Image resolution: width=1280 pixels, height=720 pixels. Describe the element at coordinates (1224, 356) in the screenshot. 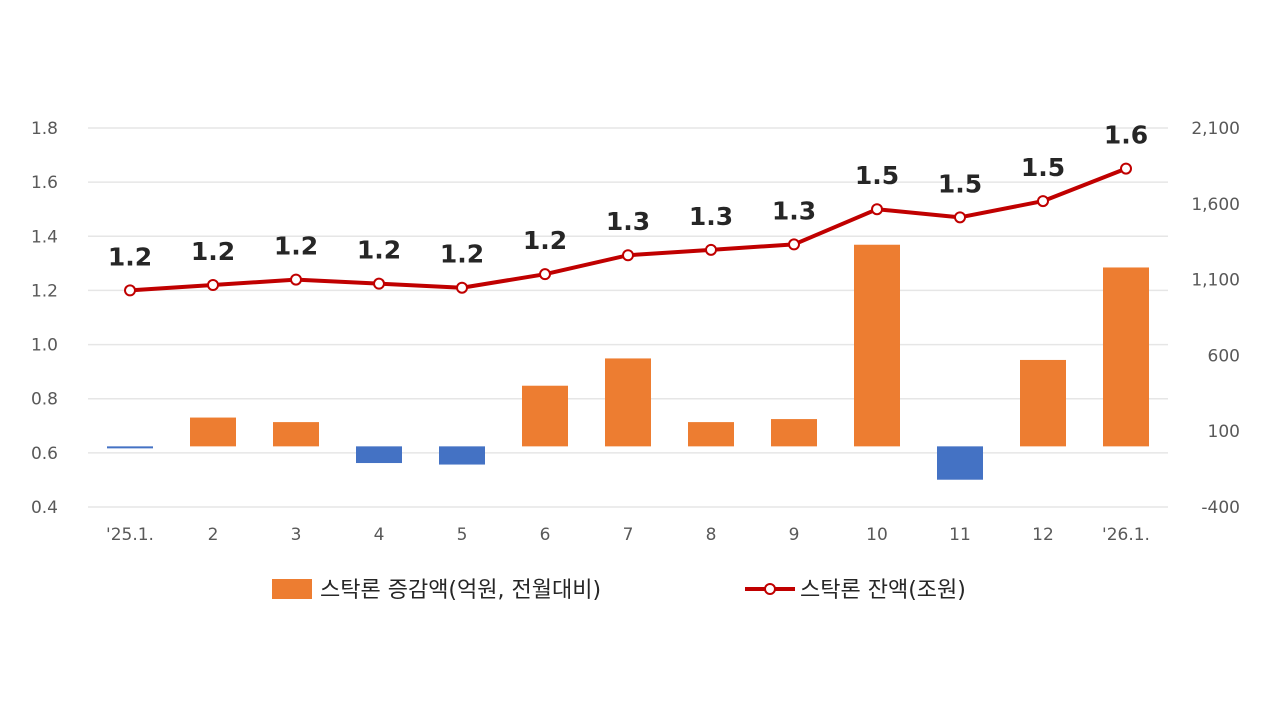

I see `right-axis-tick-label: 600` at that location.